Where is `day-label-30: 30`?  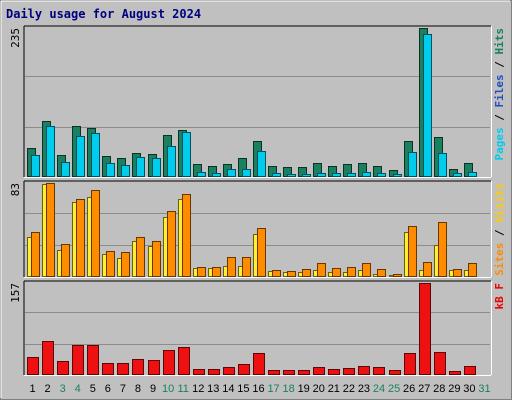
day-label-30: 30 is located at coordinates (469, 389).